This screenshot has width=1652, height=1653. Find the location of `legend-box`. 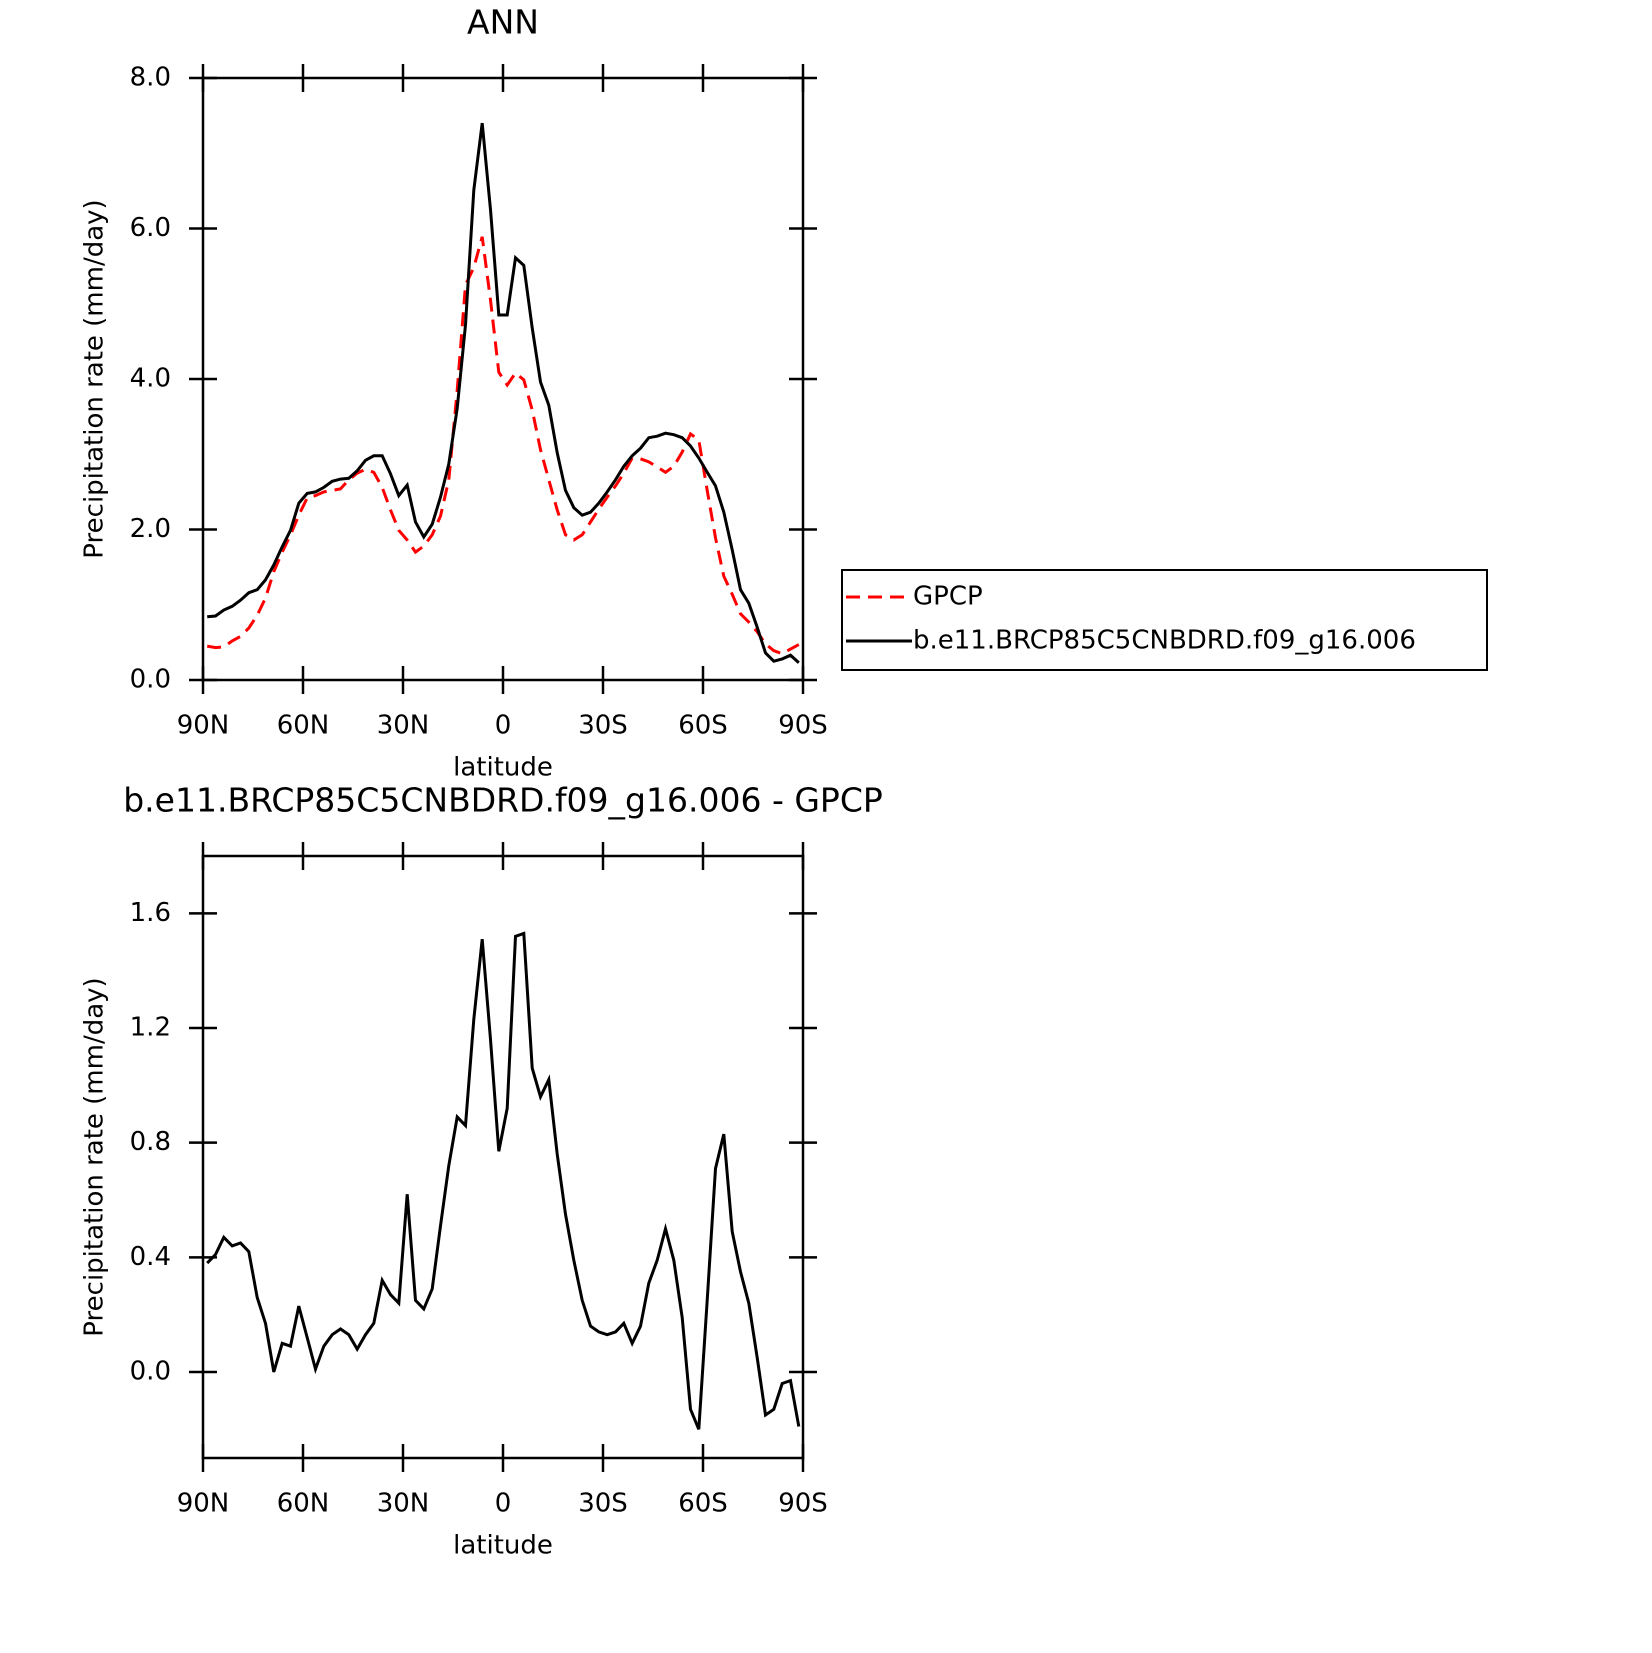

legend-box is located at coordinates (1164, 620).